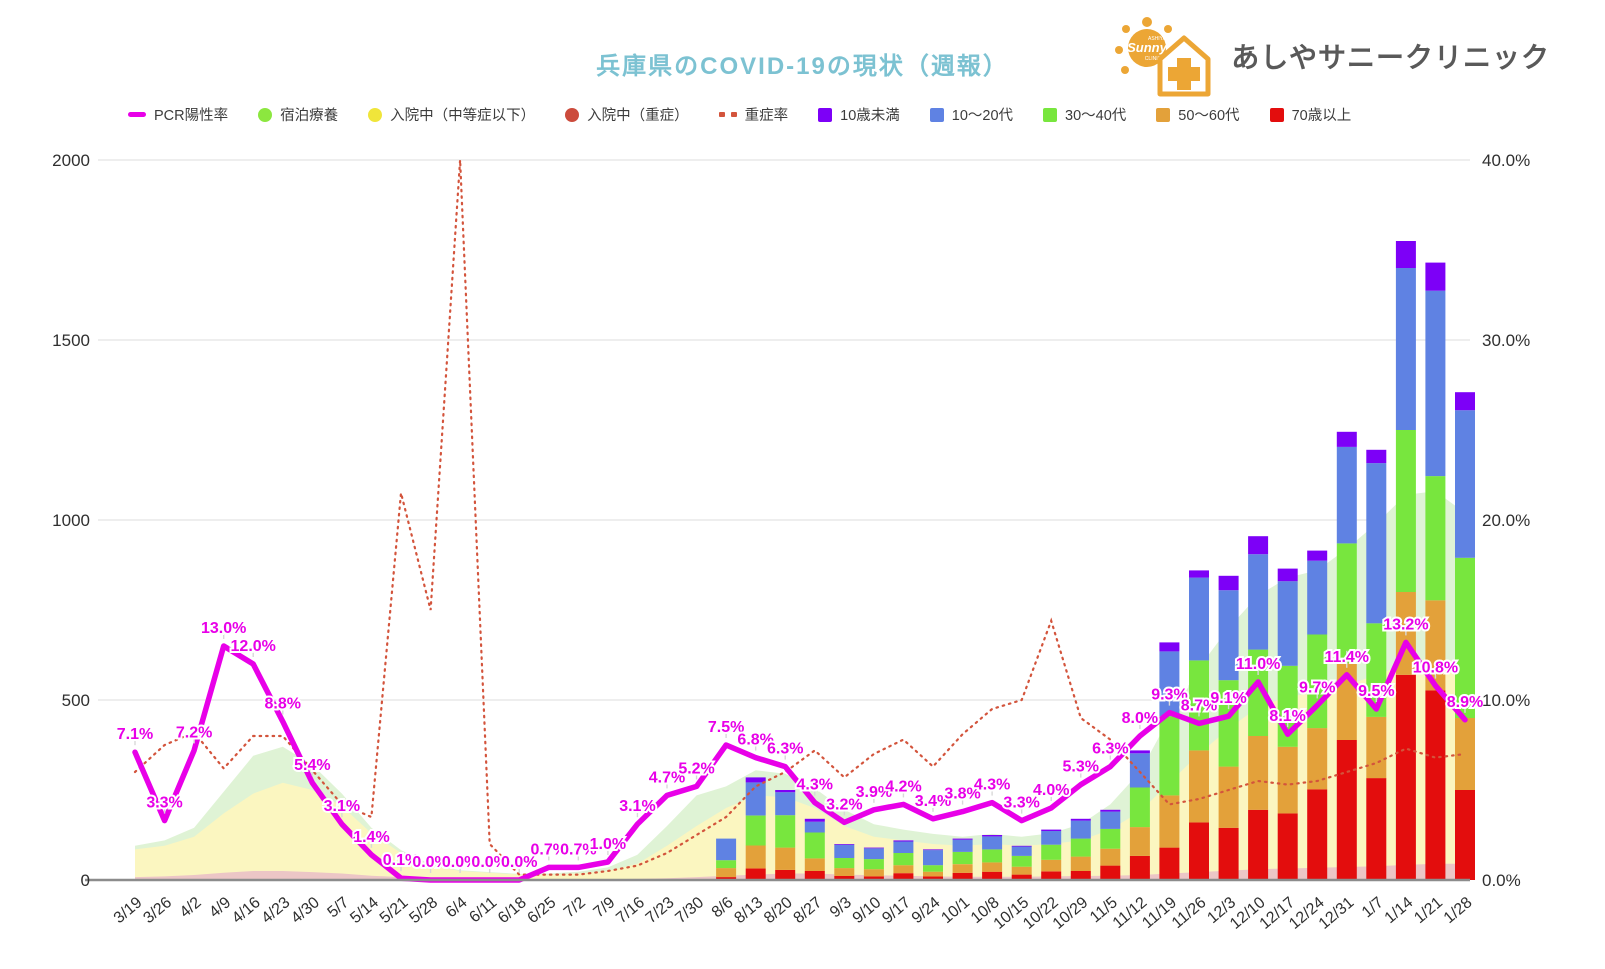 The height and width of the screenshot is (969, 1605). I want to click on legend-item-7: 30〜40代, so click(1084, 114).